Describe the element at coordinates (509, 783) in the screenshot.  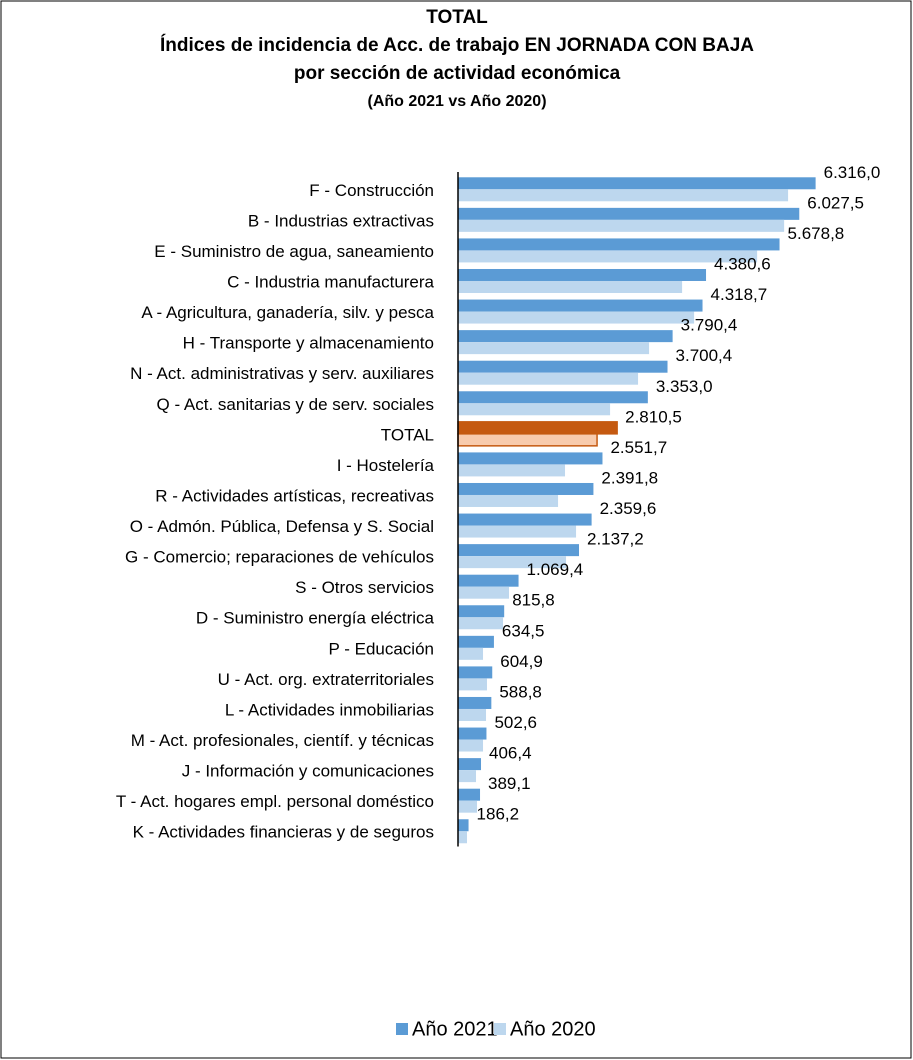
I see `data-label: 389,1` at that location.